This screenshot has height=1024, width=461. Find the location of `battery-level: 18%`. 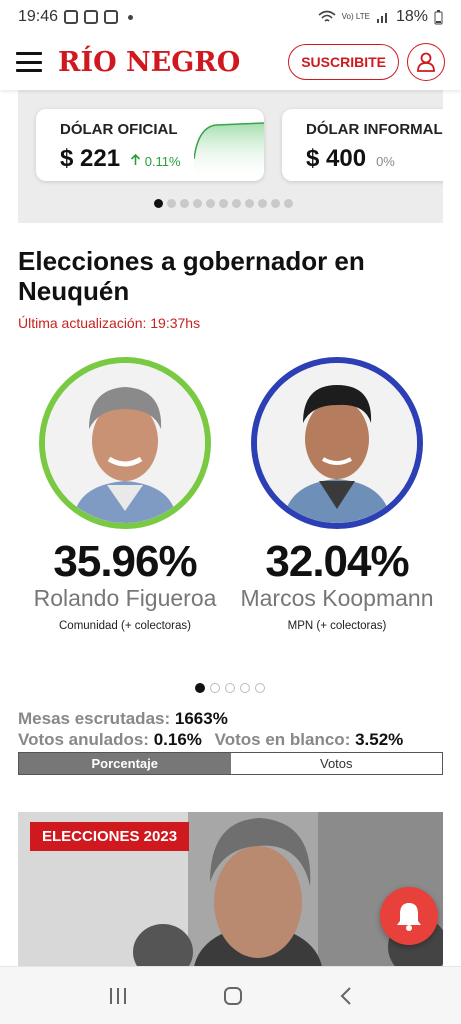

battery-level: 18% is located at coordinates (411, 16).